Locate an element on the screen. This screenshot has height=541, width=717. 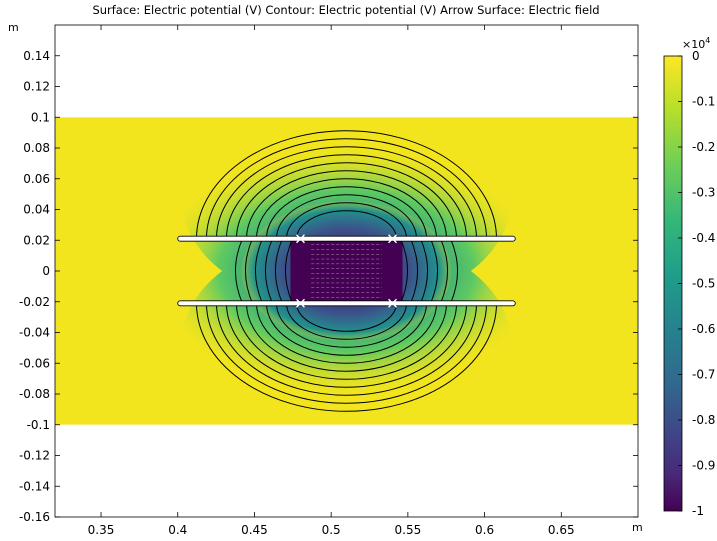
colorbar-tick-label: 0 is located at coordinates (696, 56).